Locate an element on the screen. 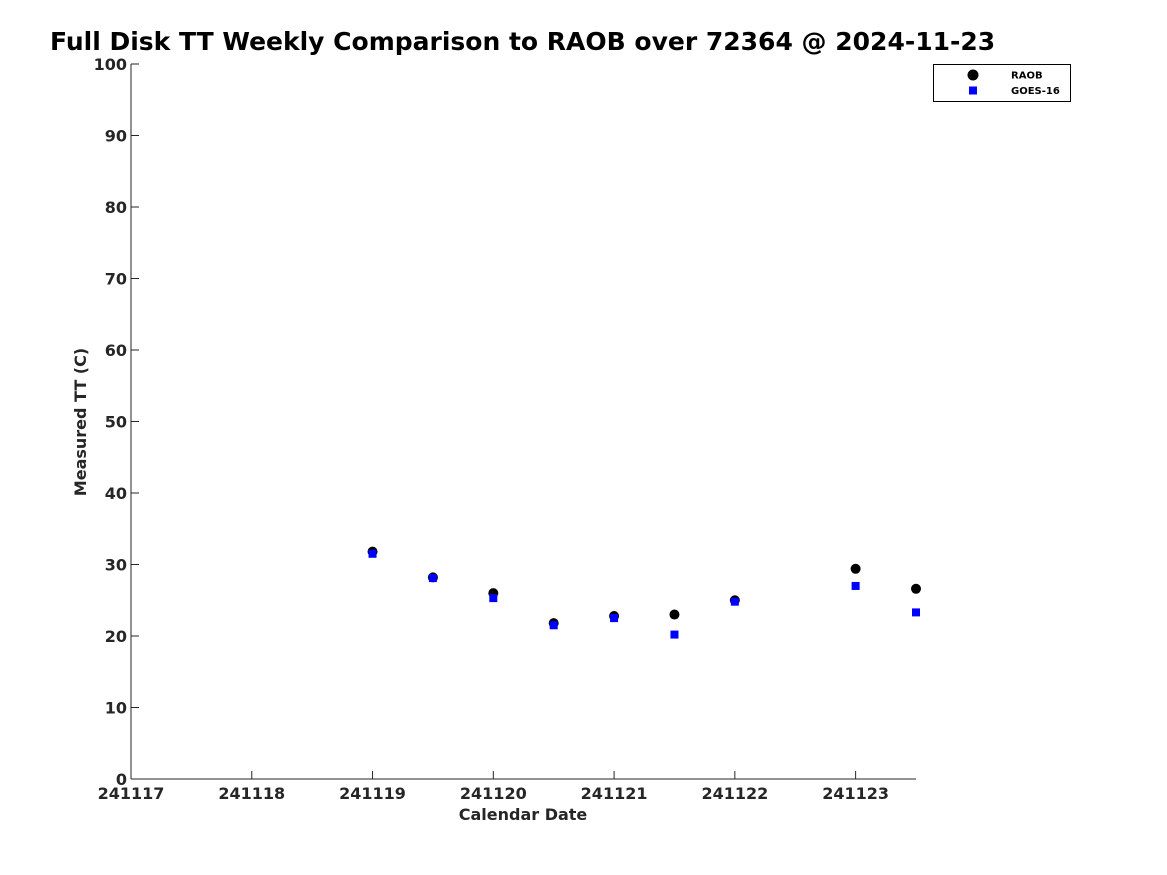 The height and width of the screenshot is (875, 1167). x-tick-label: 241123 is located at coordinates (855, 793).